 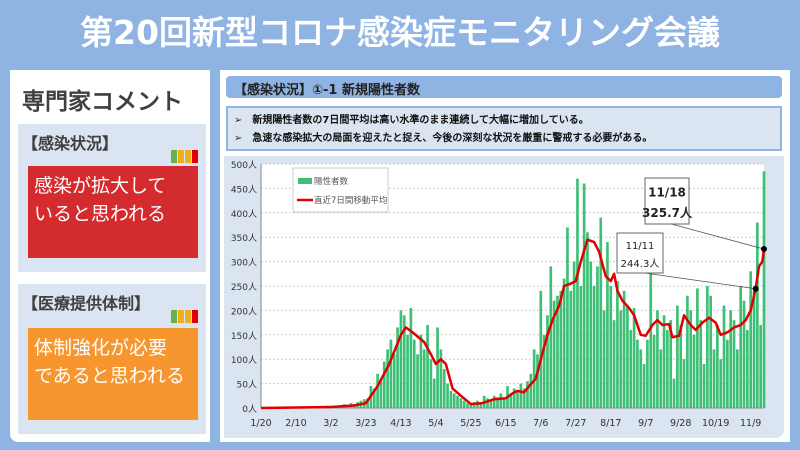 I want to click on card-label: 【感染状況】, so click(x=70, y=143).